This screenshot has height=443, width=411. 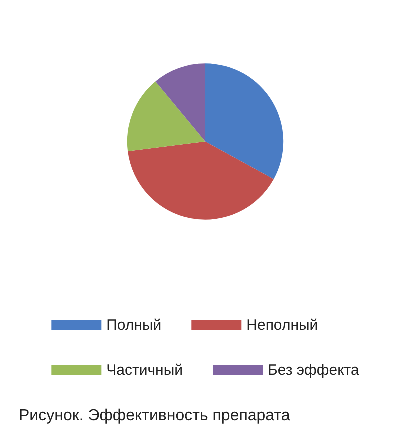 What do you see at coordinates (282, 325) in the screenshot?
I see `legend-label: Неполный` at bounding box center [282, 325].